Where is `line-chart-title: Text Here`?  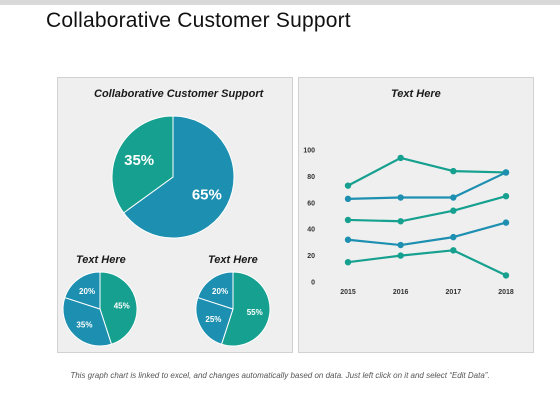 line-chart-title: Text Here is located at coordinates (416, 94).